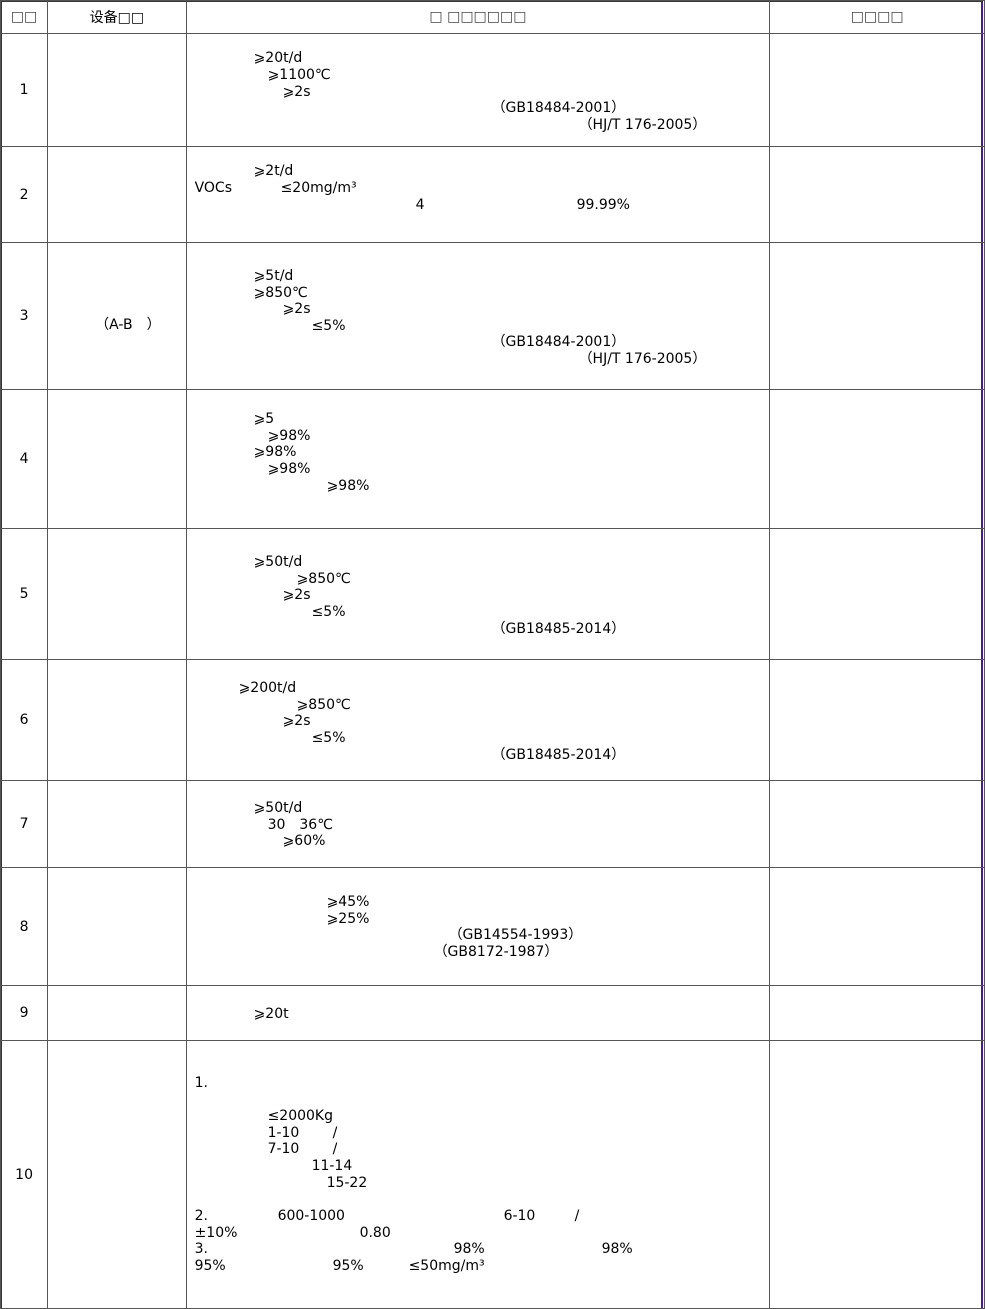 The image size is (985, 1309). I want to click on spec-line: 30 36℃, so click(300, 825).